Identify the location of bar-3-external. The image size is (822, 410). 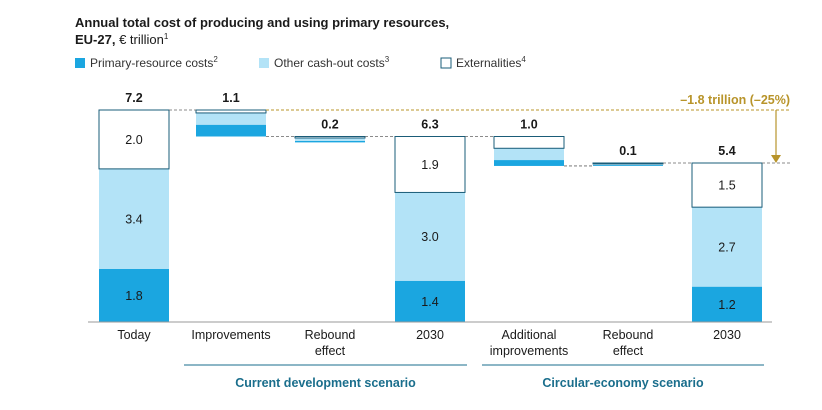
(430, 164).